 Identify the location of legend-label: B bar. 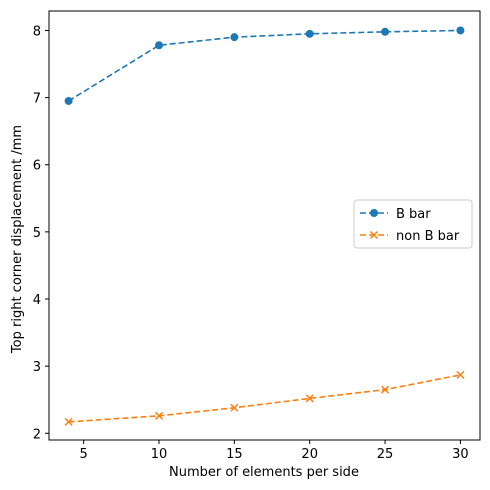
(413, 214).